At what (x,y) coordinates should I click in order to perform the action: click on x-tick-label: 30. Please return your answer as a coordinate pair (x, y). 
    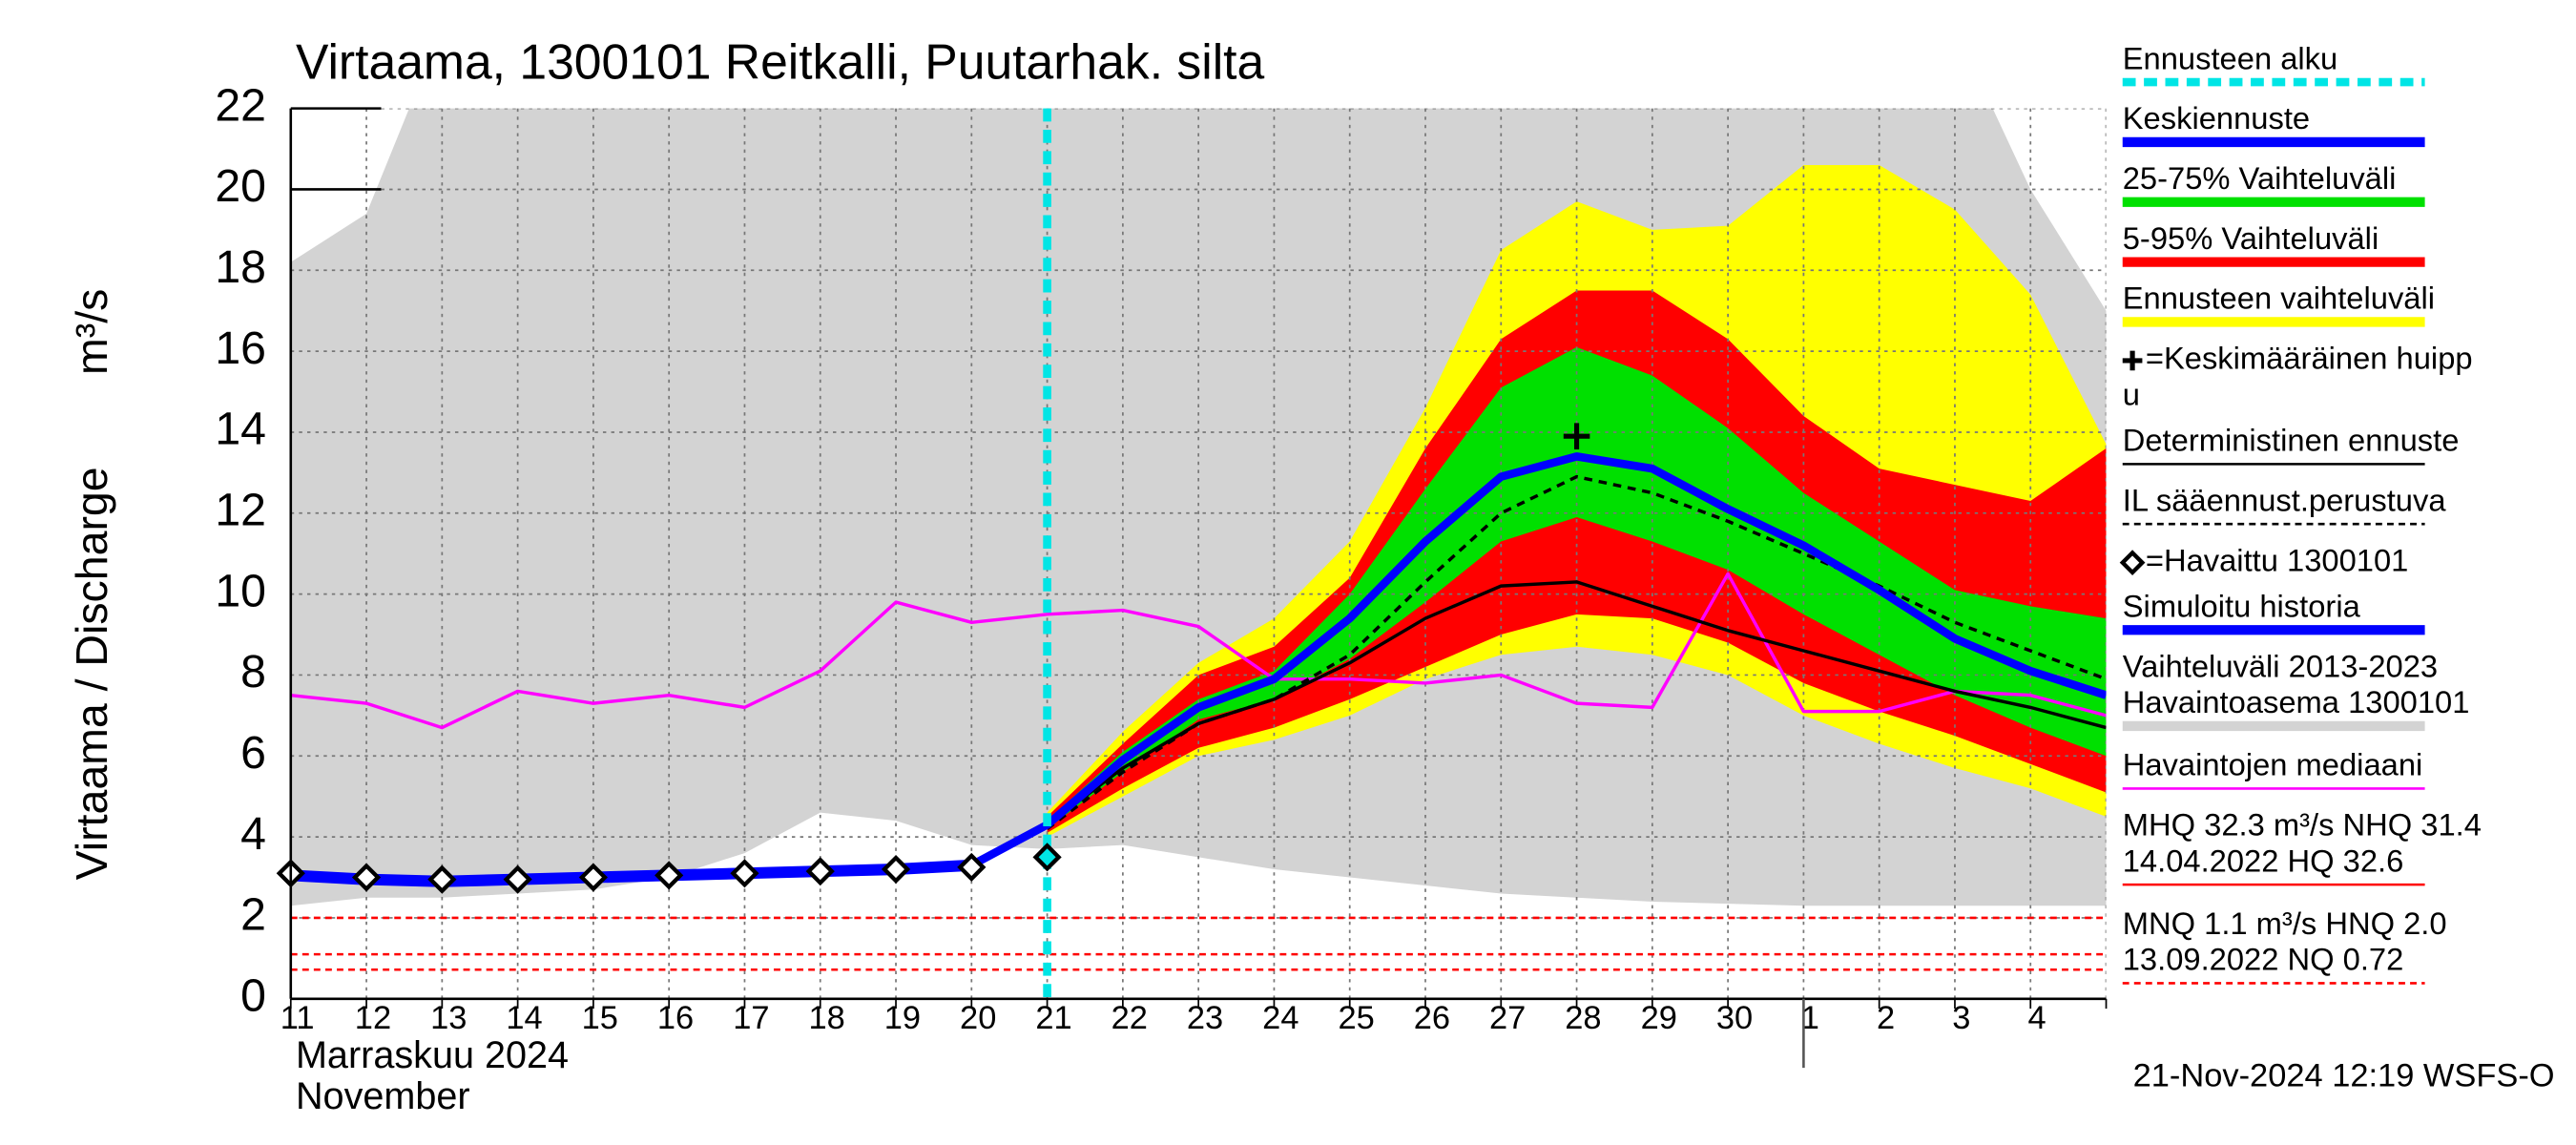
    Looking at the image, I should click on (1734, 1018).